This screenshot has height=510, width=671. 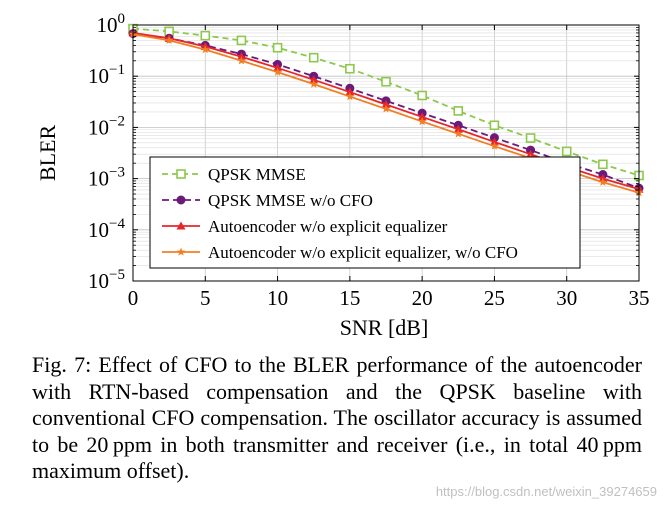 What do you see at coordinates (106, 75) in the screenshot?
I see `y-tick-label: 10⁻¹` at bounding box center [106, 75].